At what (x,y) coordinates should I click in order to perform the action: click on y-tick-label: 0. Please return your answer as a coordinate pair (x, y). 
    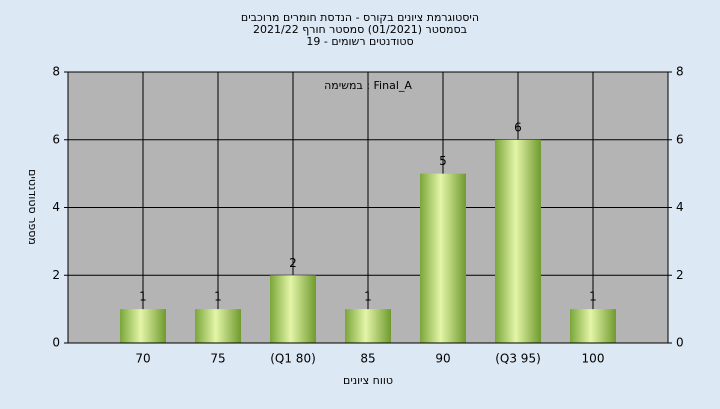
    Looking at the image, I should click on (56, 343).